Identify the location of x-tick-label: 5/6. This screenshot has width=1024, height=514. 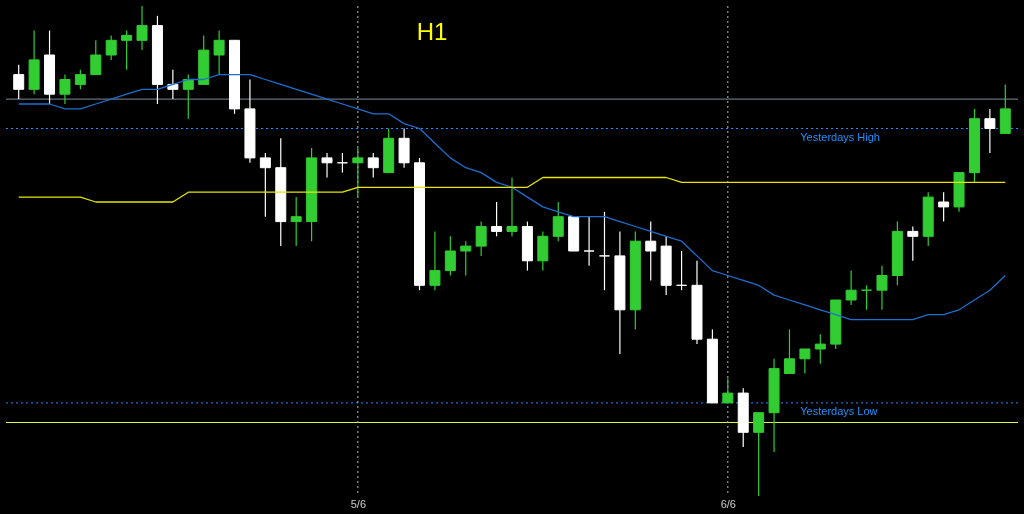
(358, 503).